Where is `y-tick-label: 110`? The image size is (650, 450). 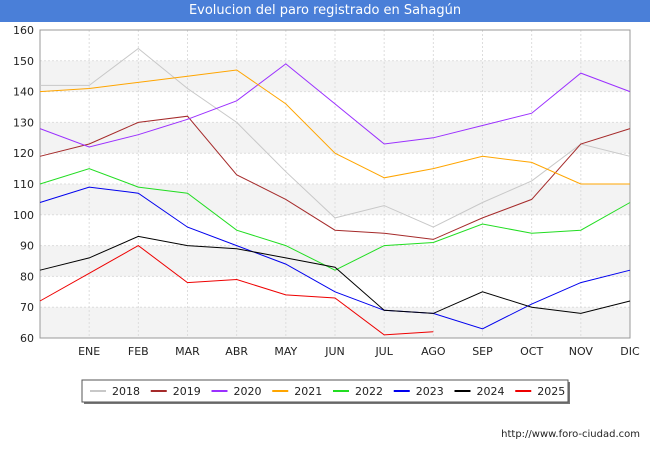
y-tick-label: 110 is located at coordinates (23, 184).